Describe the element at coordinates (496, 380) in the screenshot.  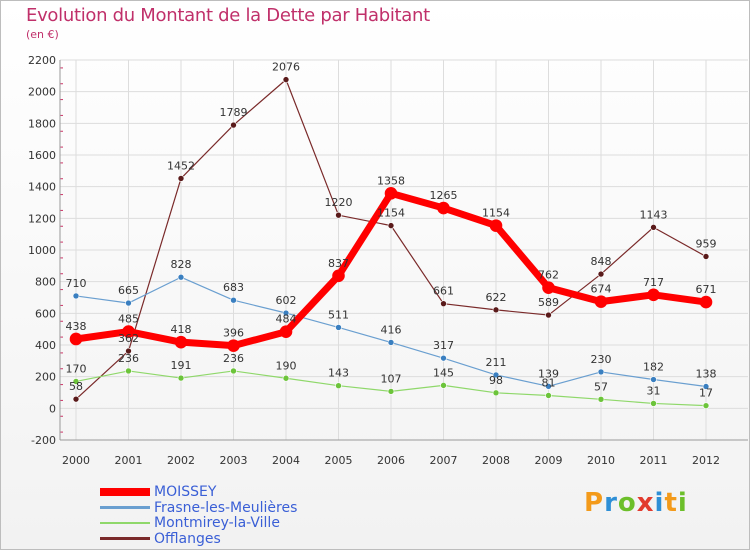
I see `data-label: 98` at that location.